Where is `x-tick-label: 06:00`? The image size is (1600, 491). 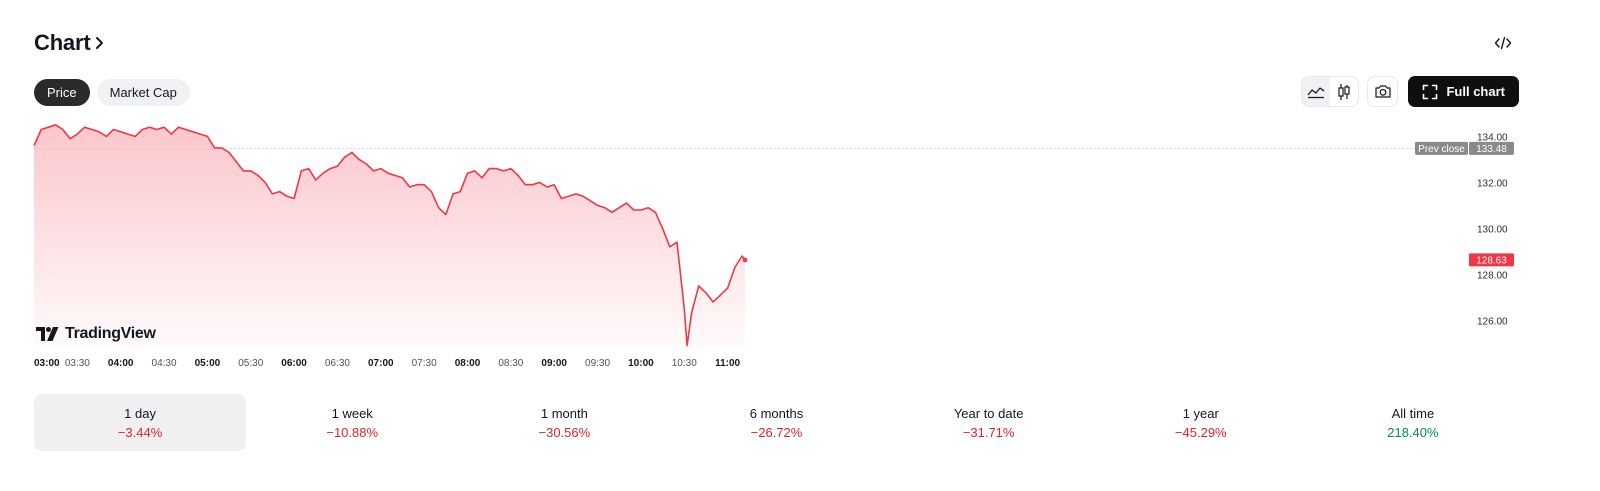 x-tick-label: 06:00 is located at coordinates (294, 363).